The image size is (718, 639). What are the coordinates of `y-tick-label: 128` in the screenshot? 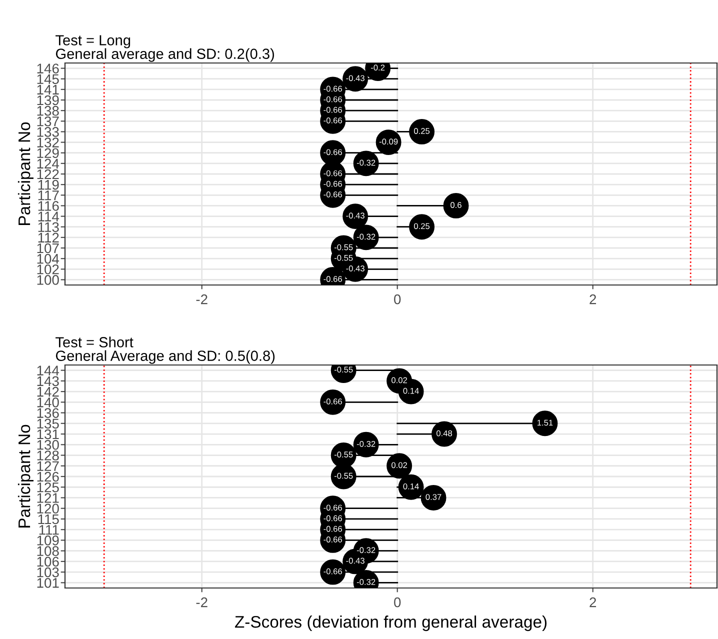 It's located at (48, 455).